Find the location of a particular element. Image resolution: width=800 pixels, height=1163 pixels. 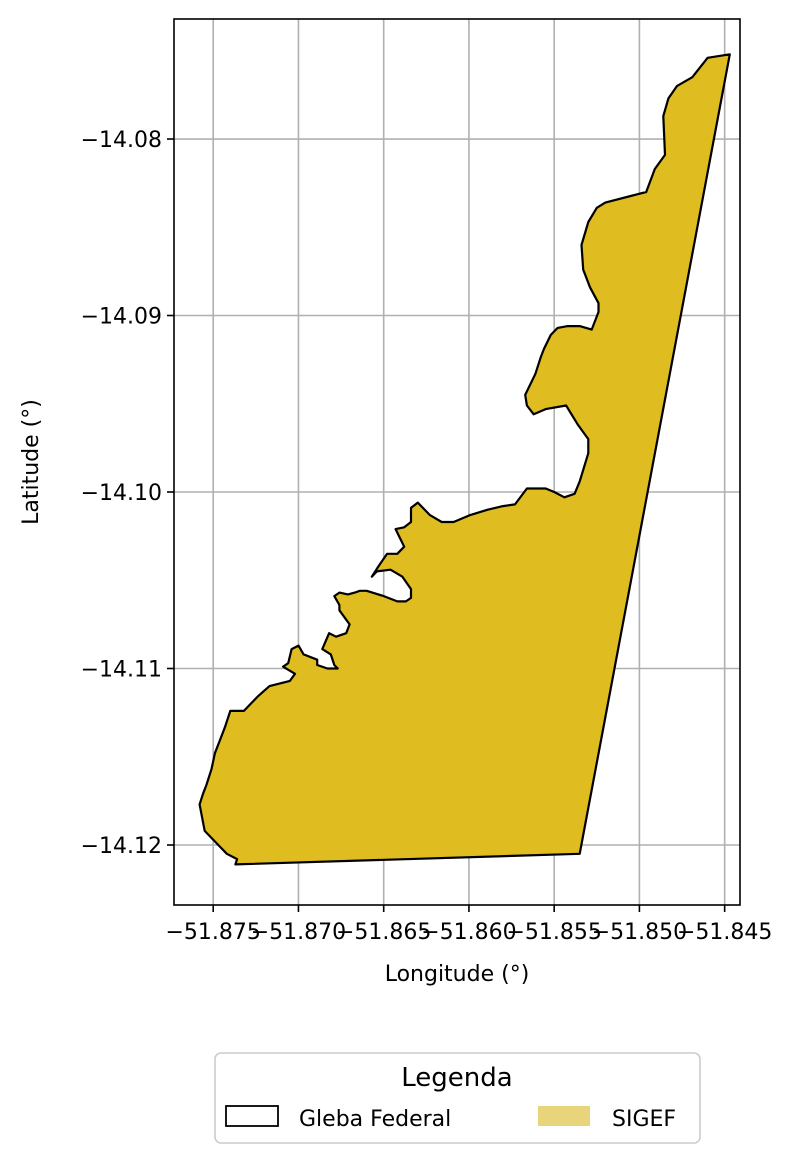

y-tick-label: −14.11 is located at coordinates (121, 669).